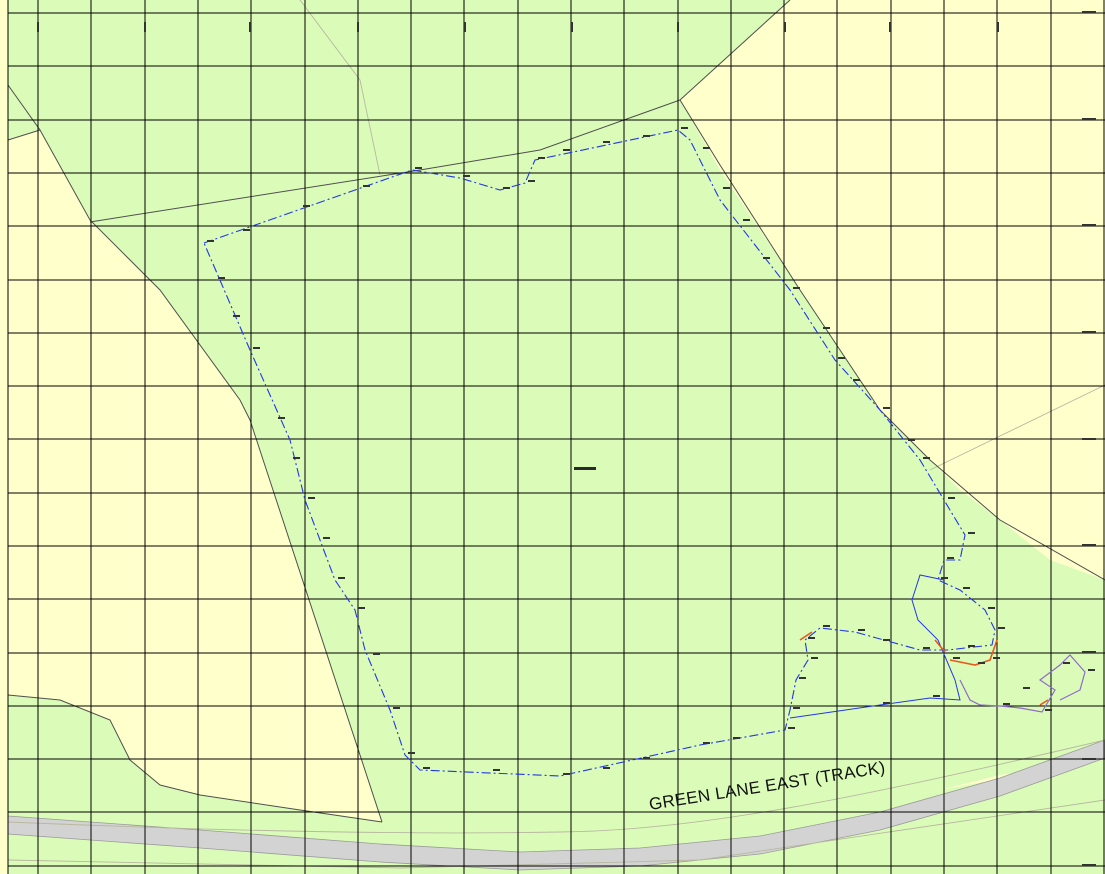 The image size is (1105, 874). What do you see at coordinates (924, 668) in the screenshot?
I see `survey-path-orange` at bounding box center [924, 668].